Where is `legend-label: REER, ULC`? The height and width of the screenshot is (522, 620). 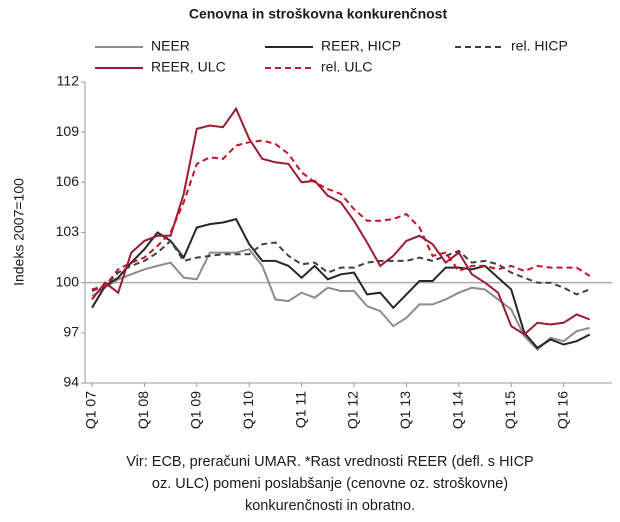 legend-label: REER, ULC is located at coordinates (188, 67).